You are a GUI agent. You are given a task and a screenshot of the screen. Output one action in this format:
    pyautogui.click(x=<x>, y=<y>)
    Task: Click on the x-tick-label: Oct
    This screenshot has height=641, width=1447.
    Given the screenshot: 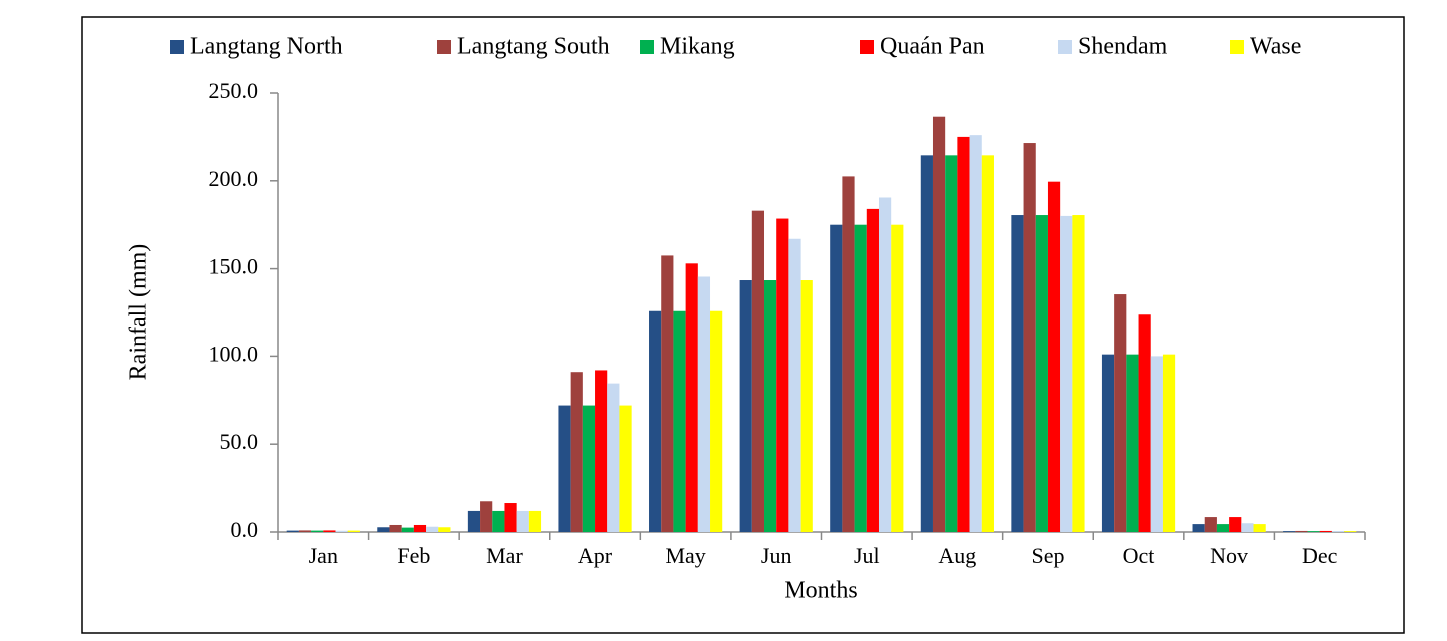 What is the action you would take?
    pyautogui.click(x=1139, y=555)
    